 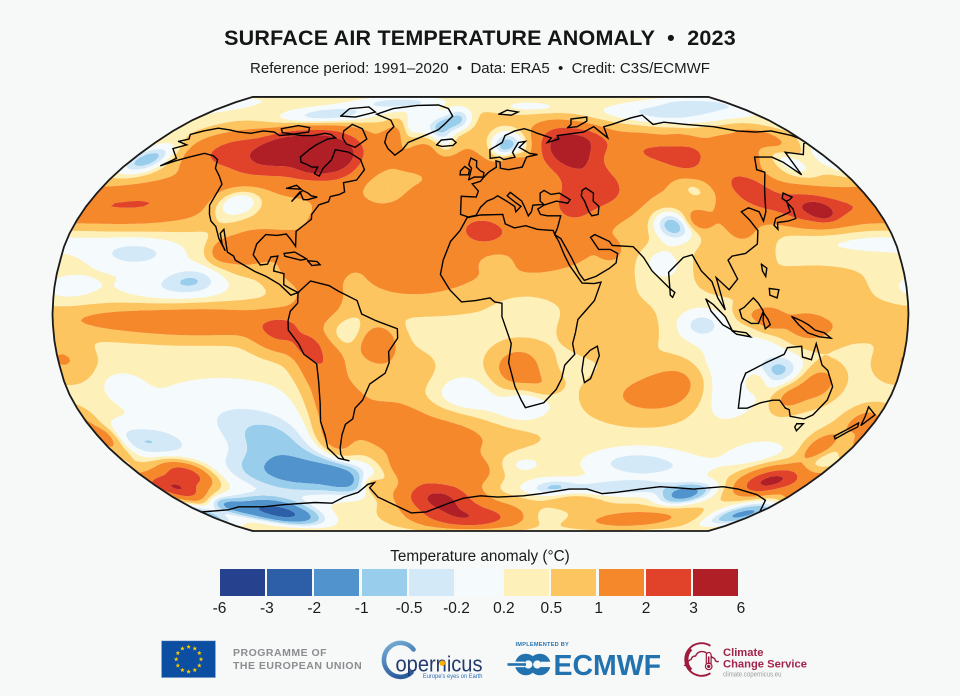 I want to click on svg-text: Europe's eyes on Earth, so click(x=453, y=676).